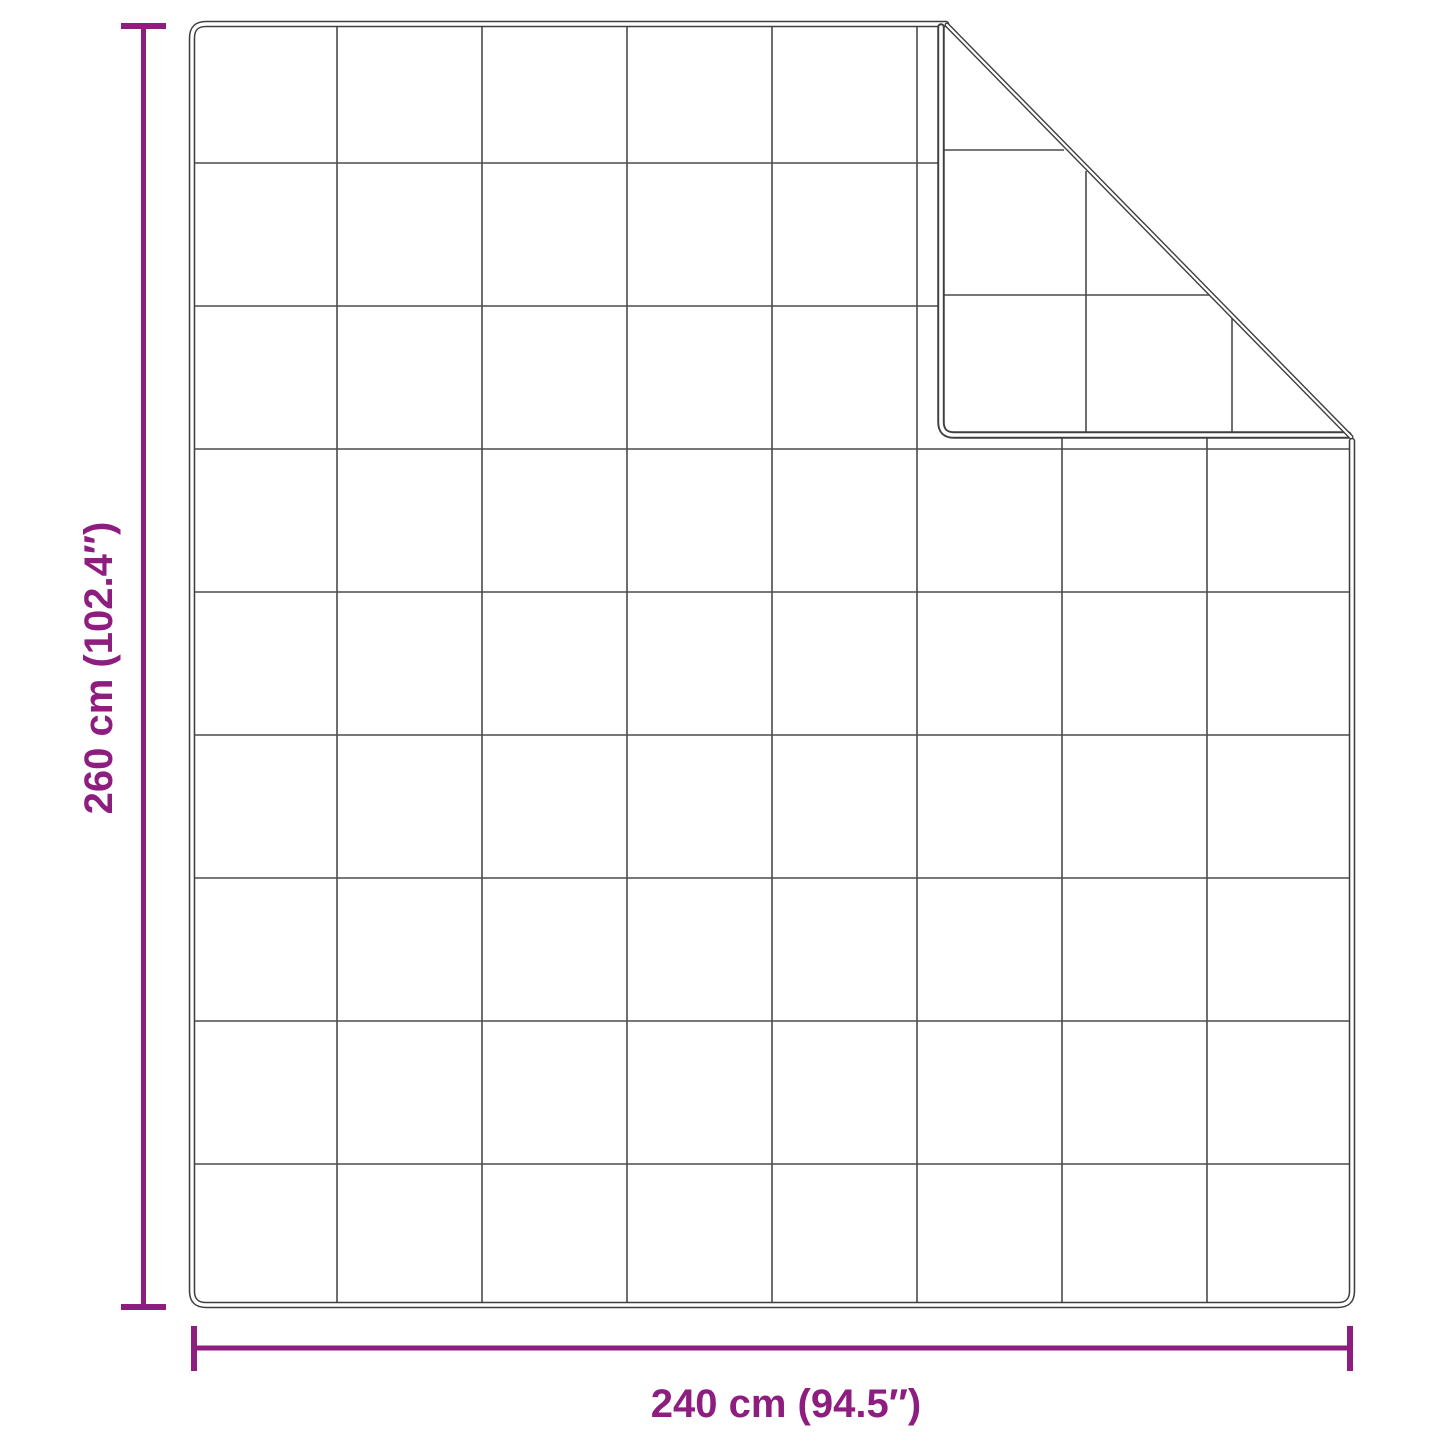 This screenshot has height=1445, width=1445. Describe the element at coordinates (772, 1376) in the screenshot. I see `width-dimension: 240 cm (94.5″)` at that location.